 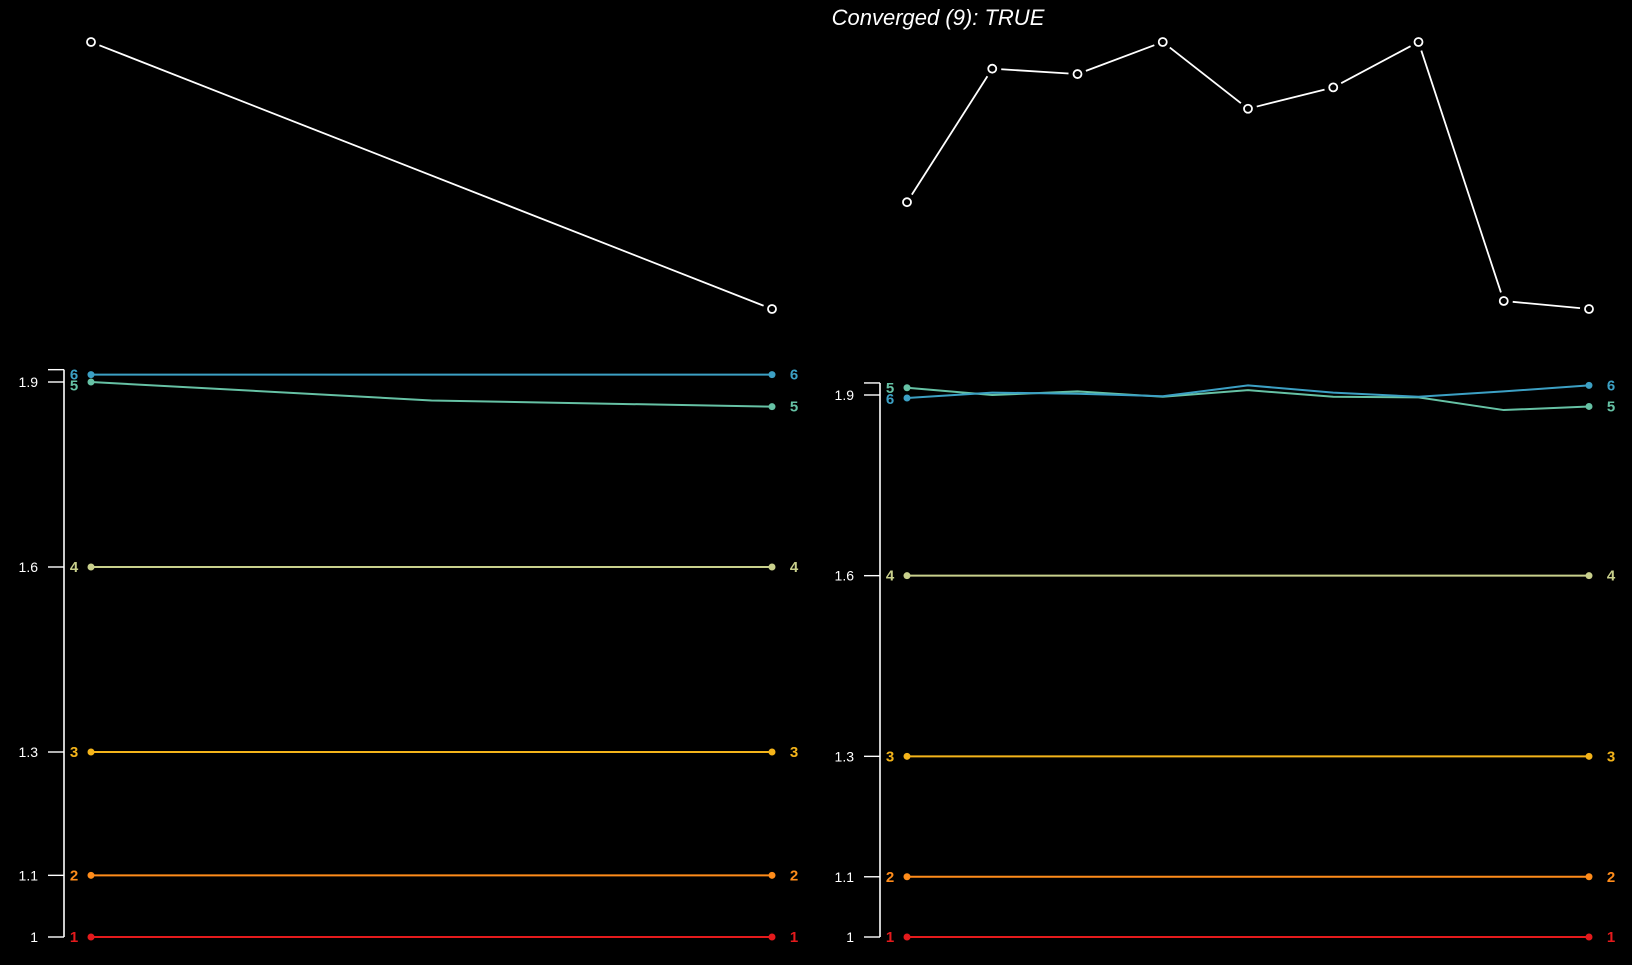 I want to click on panel-top-right, so click(x=1248, y=175).